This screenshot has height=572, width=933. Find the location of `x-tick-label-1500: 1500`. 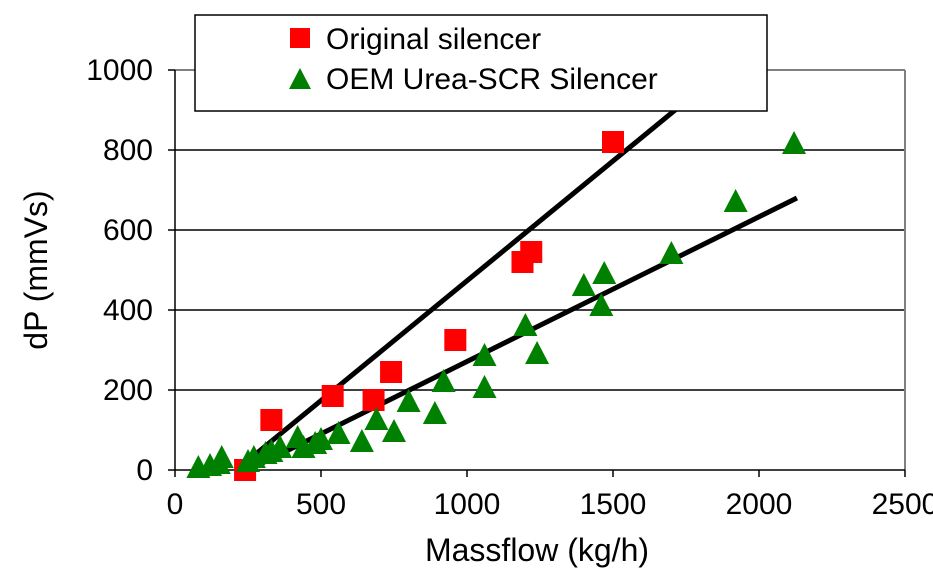

x-tick-label-1500: 1500 is located at coordinates (613, 504).